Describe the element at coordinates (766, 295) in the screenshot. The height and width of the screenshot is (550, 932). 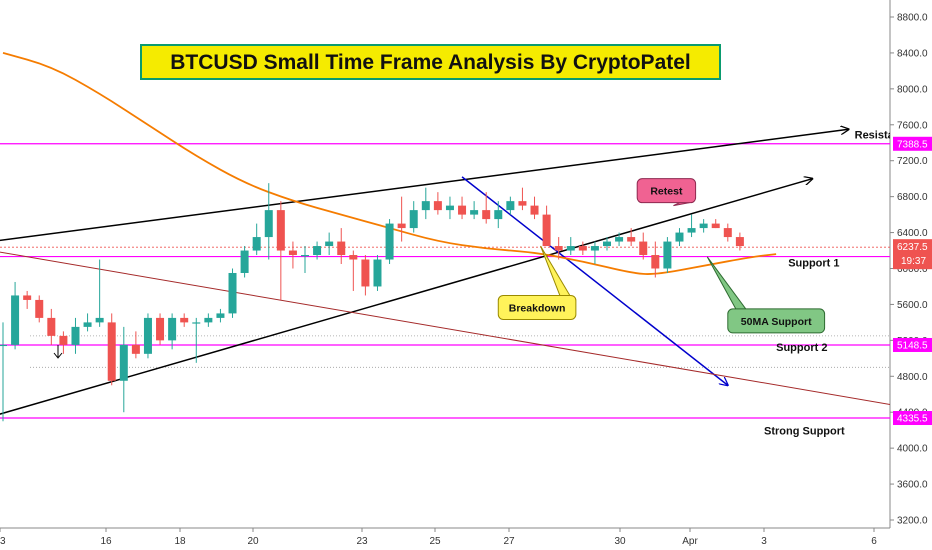
I see `callout-50ma-support: 50MA Support` at that location.